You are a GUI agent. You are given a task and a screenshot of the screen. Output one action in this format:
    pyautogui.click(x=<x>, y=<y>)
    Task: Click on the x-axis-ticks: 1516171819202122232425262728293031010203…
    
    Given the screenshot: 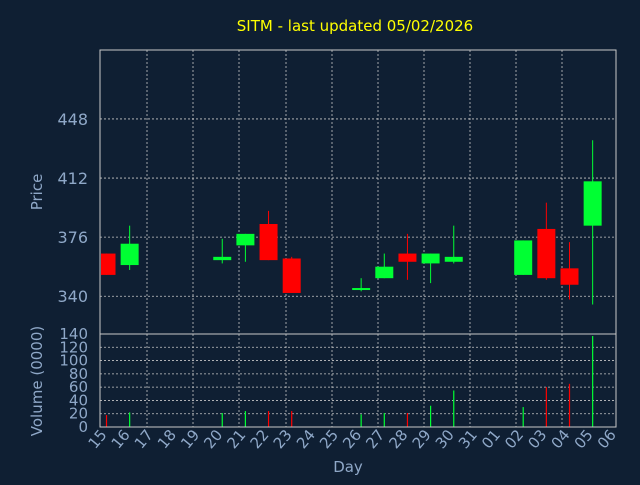 What is the action you would take?
    pyautogui.click(x=352, y=439)
    